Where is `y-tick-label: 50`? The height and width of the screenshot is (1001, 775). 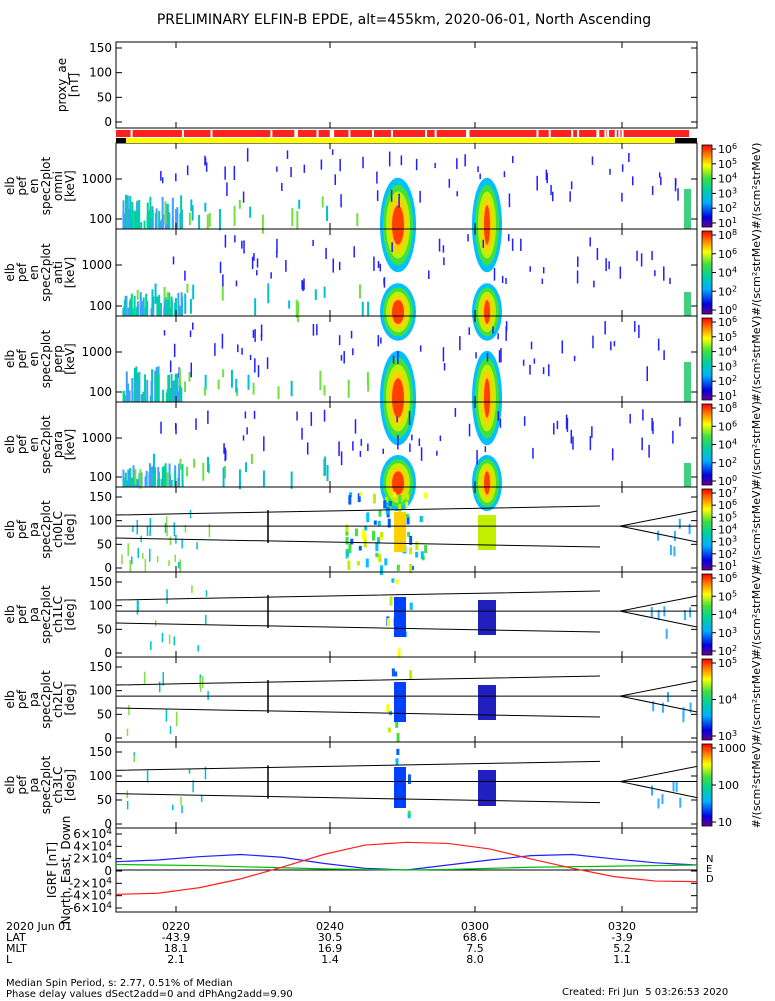
y-tick-label: 50 is located at coordinates (104, 544).